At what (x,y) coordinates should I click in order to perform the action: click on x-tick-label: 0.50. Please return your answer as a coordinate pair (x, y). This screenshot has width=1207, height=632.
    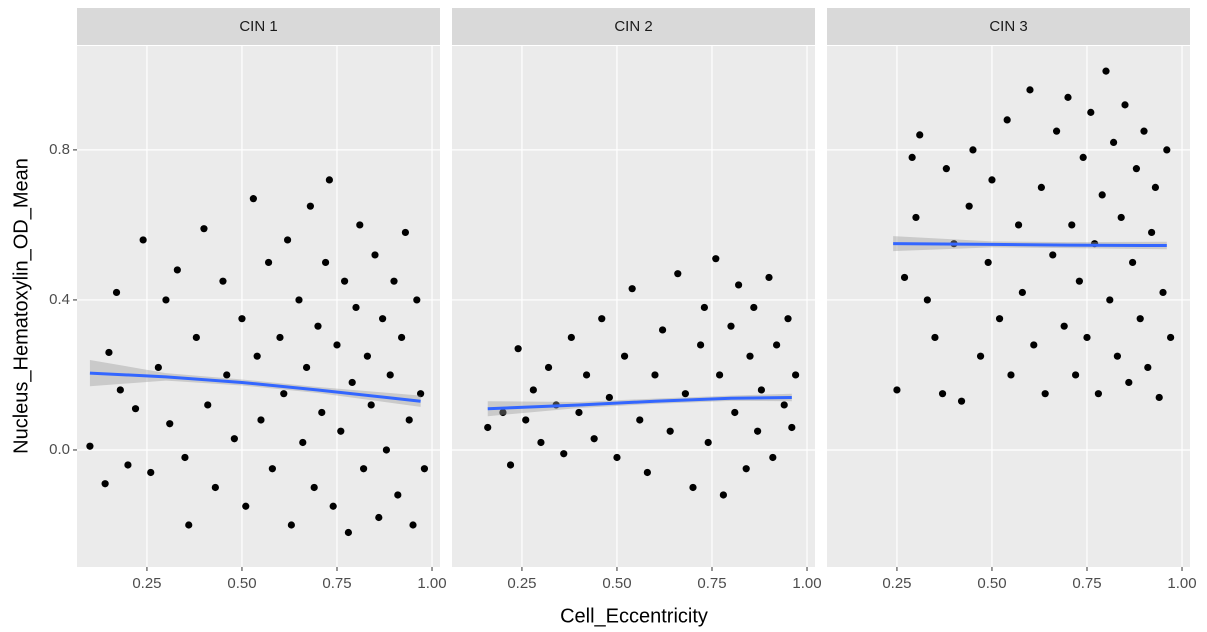
    Looking at the image, I should click on (991, 583).